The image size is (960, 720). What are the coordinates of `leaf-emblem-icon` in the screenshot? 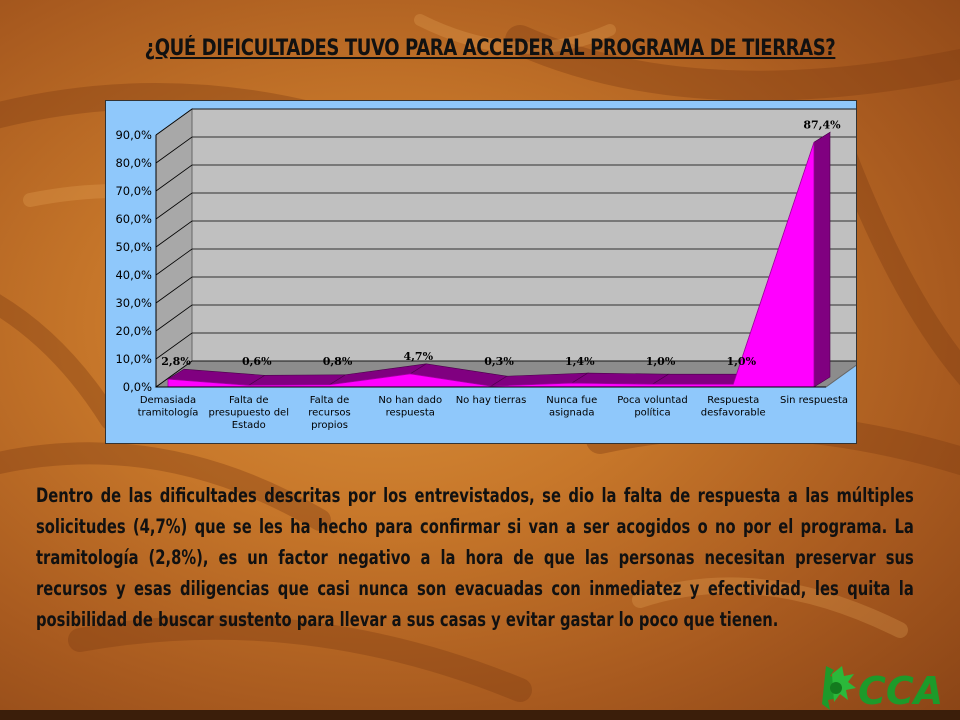 It's located at (839, 688).